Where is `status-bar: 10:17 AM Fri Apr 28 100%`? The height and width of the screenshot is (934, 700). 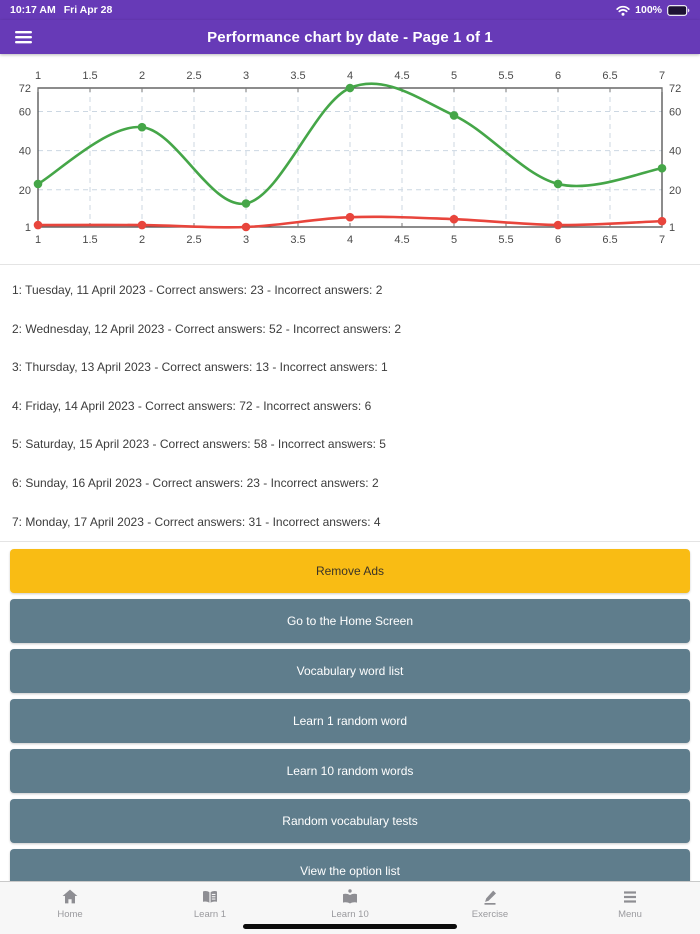
status-bar: 10:17 AM Fri Apr 28 100% is located at coordinates (350, 10).